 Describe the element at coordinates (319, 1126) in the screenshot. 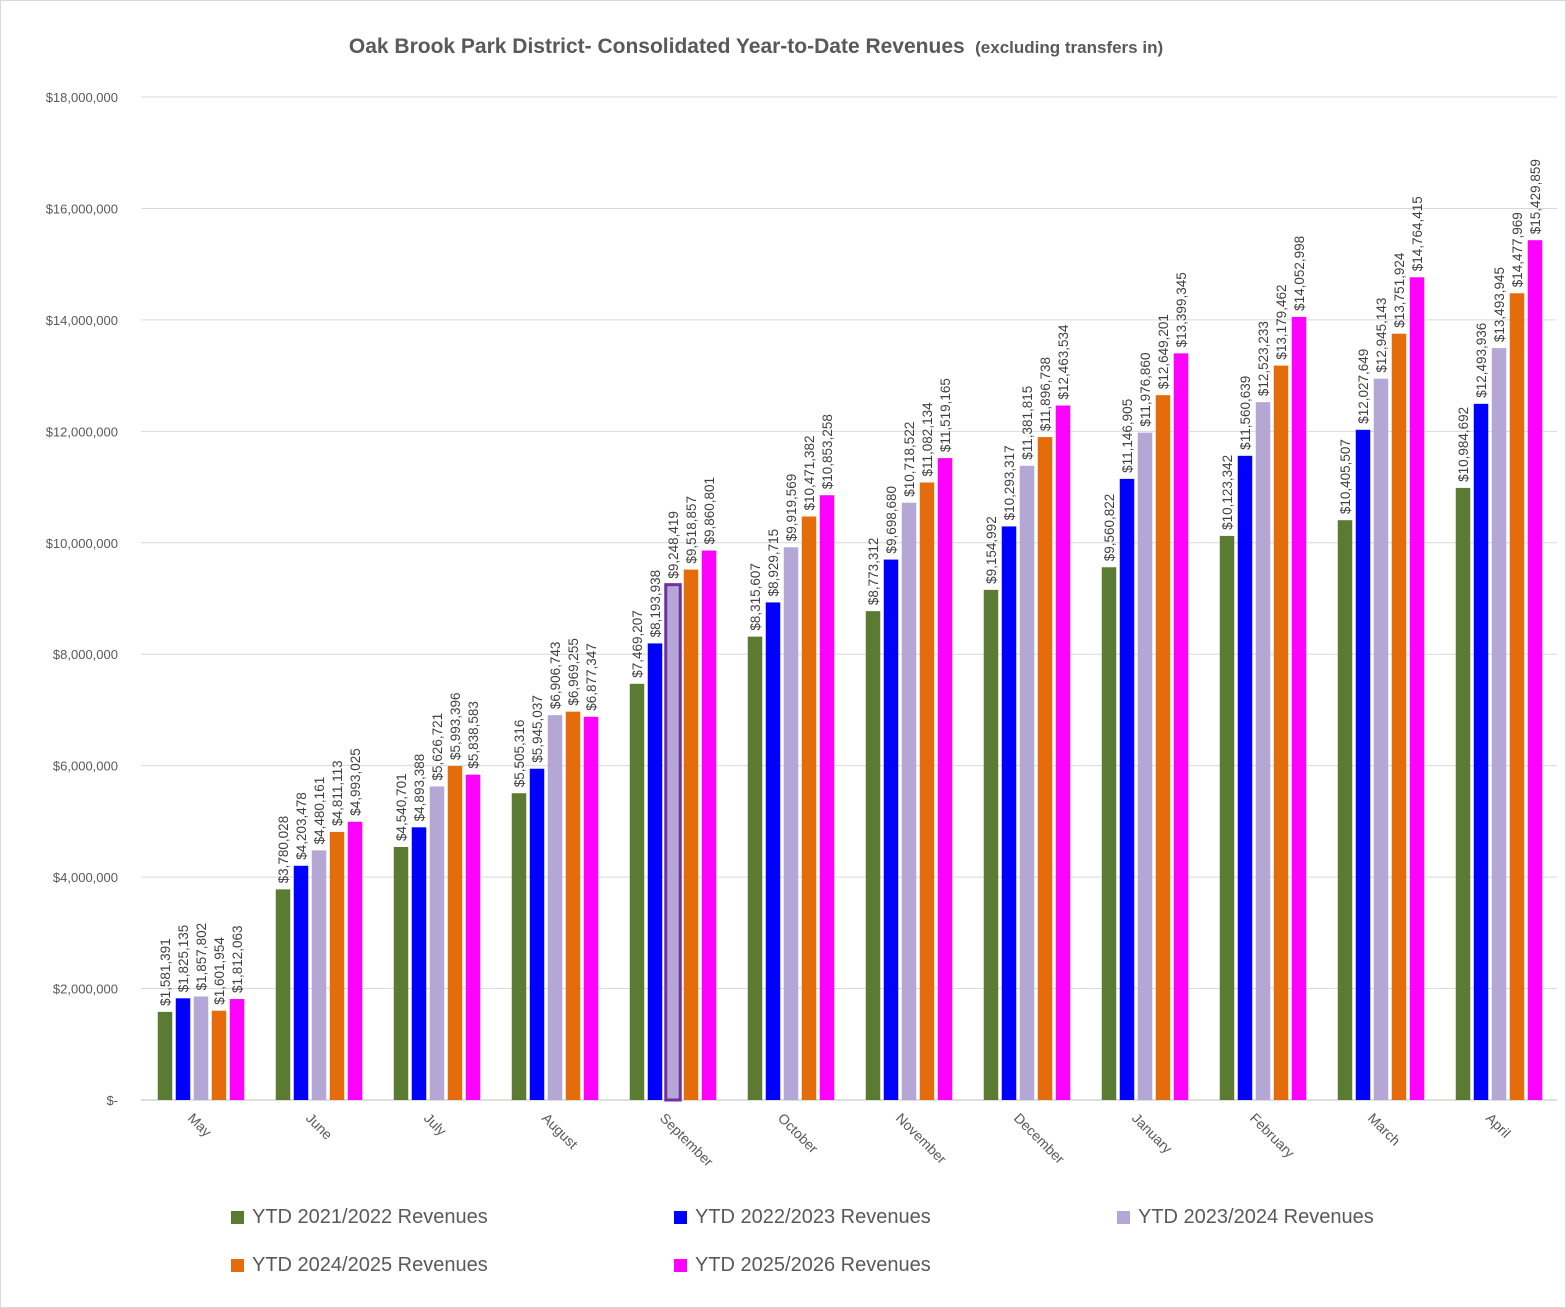

I see `x-tick-label: June` at that location.